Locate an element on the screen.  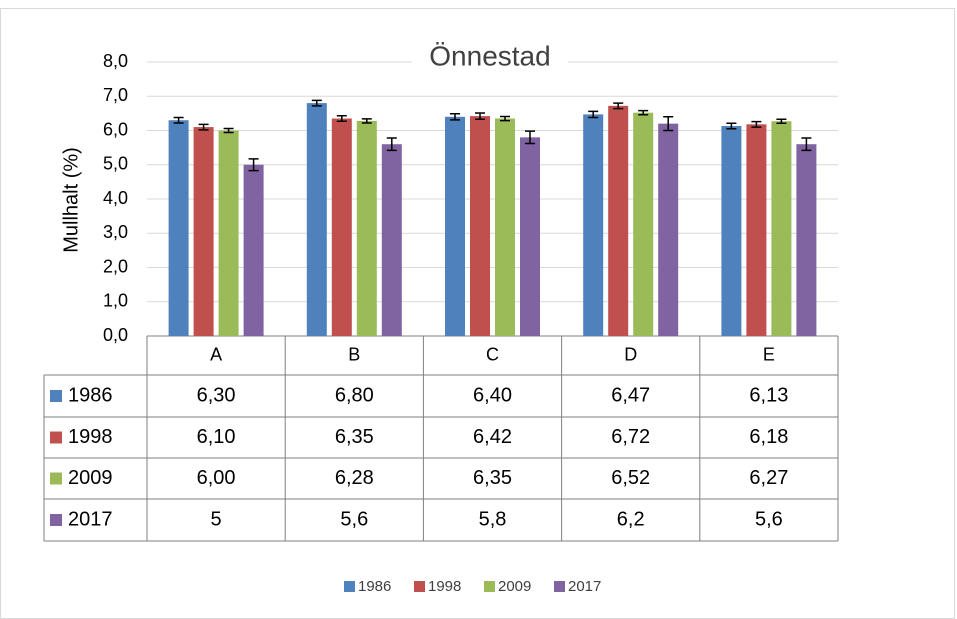
y-tick-label: 5,0 is located at coordinates (115, 164).